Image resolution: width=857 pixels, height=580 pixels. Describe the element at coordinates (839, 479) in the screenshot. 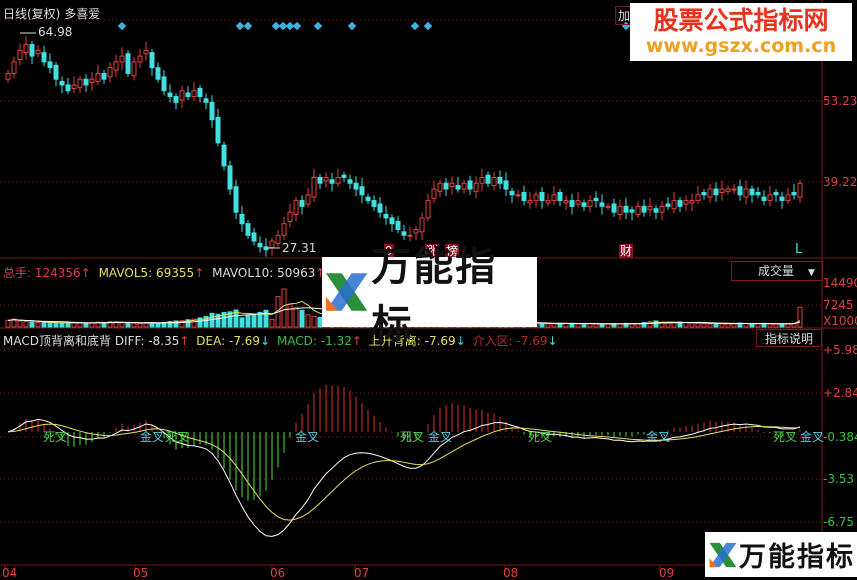

I see `macd-axis-label: -3.53` at that location.